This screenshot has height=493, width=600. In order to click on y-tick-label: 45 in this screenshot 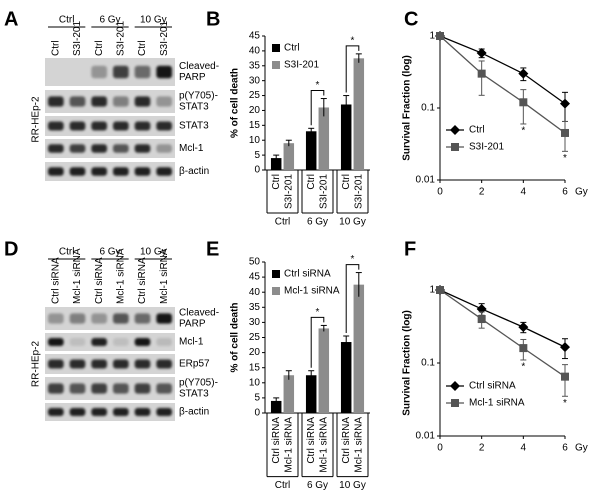, I will do `click(255, 277)`.